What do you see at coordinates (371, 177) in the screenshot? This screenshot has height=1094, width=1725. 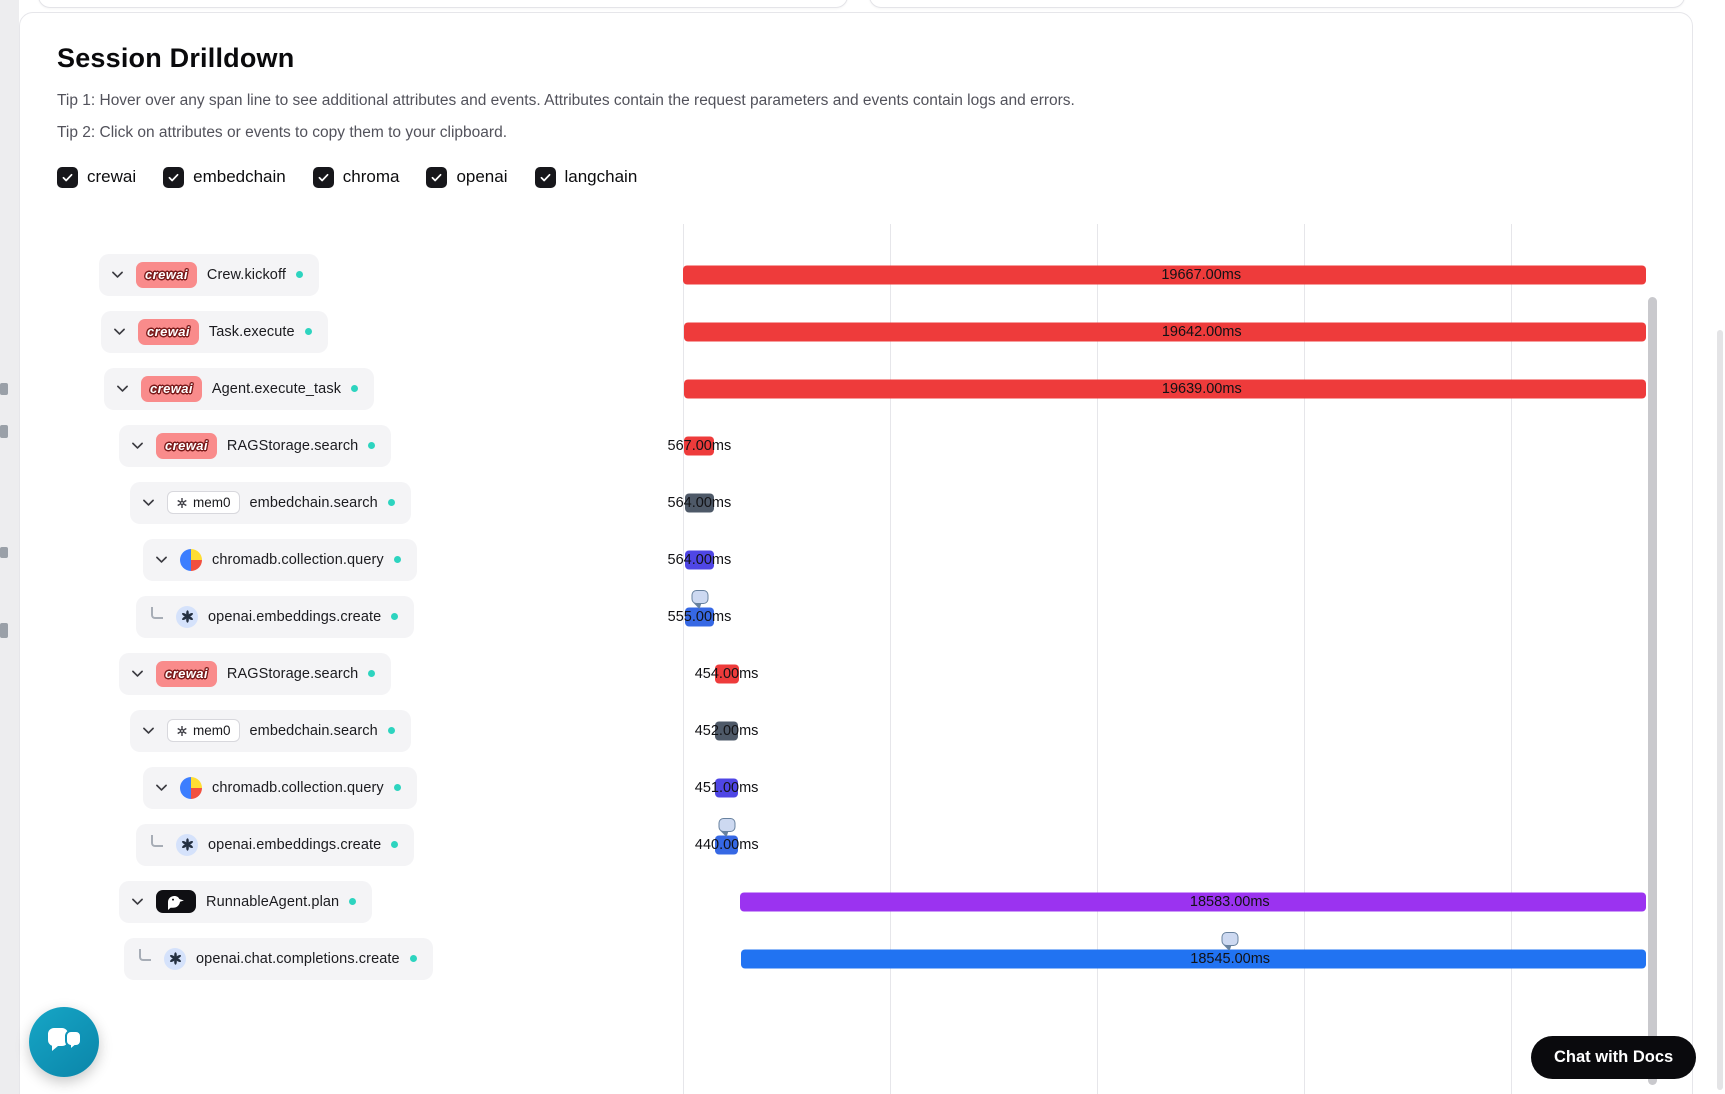 I see `filter-label: chroma` at bounding box center [371, 177].